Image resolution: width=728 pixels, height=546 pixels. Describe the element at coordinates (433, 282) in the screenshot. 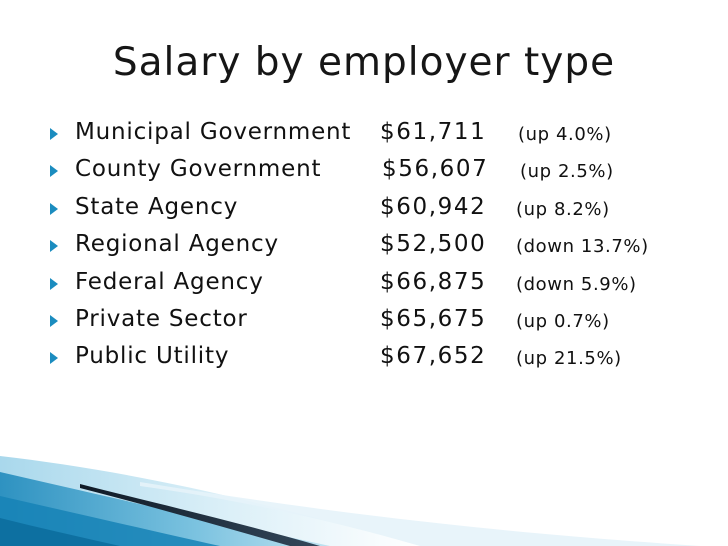

I see `salary-value: $66,875` at that location.